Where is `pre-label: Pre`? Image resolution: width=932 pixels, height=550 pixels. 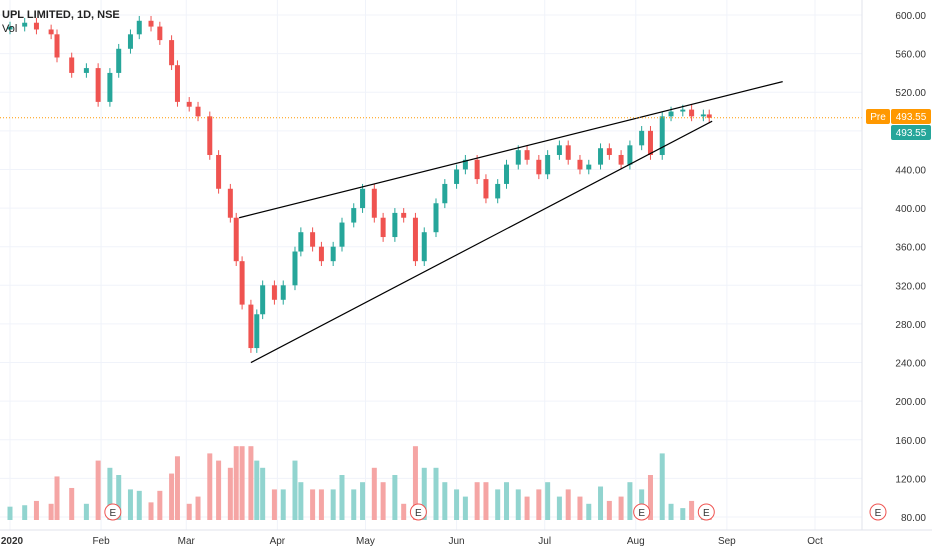
pre-label: Pre is located at coordinates (878, 117).